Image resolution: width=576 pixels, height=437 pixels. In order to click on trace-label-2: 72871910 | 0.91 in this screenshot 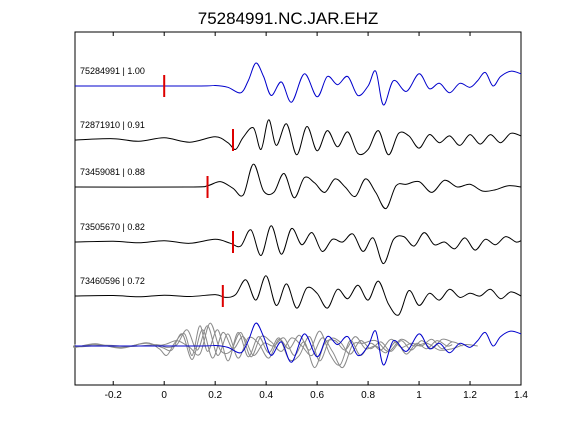, I will do `click(112, 125)`.